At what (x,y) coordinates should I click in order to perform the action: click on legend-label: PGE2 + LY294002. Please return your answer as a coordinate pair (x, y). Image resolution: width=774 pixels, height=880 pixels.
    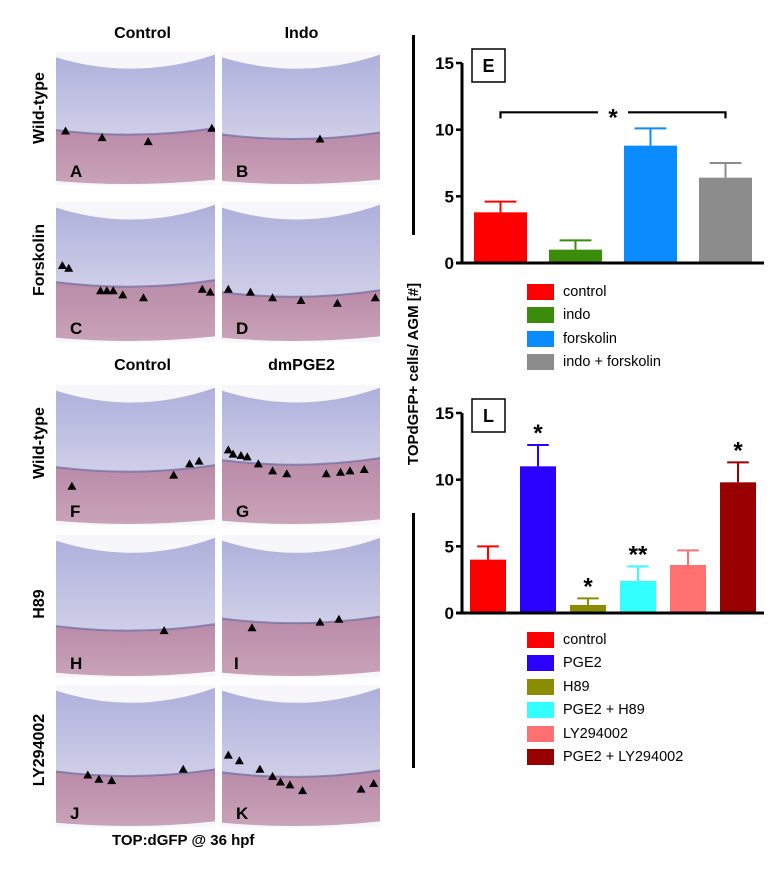
    Looking at the image, I should click on (623, 757).